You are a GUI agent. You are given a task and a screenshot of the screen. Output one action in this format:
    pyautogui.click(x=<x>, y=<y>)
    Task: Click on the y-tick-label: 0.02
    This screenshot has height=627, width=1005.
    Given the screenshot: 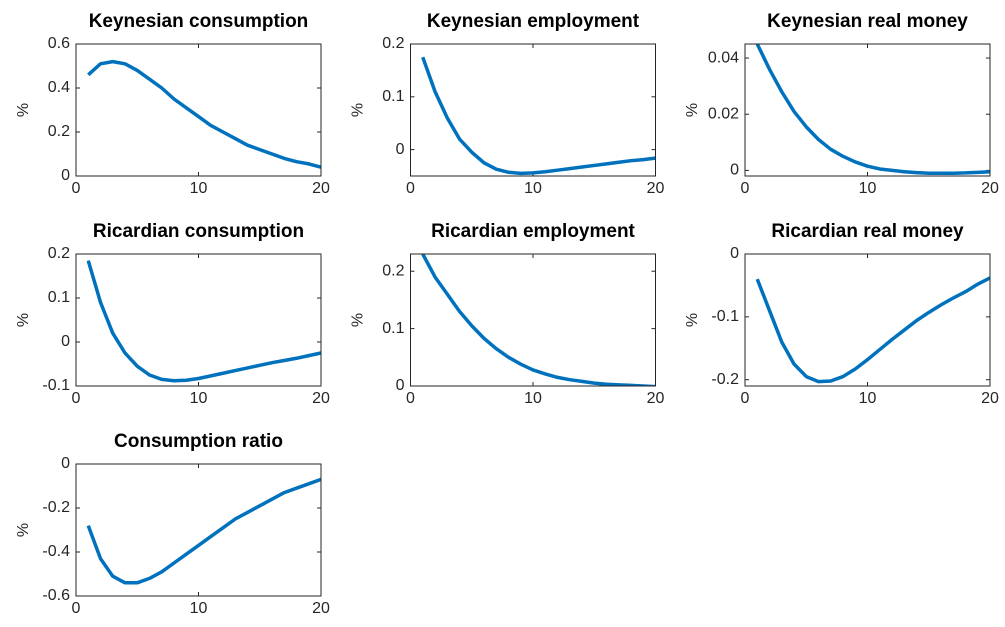 What is the action you would take?
    pyautogui.click(x=723, y=113)
    